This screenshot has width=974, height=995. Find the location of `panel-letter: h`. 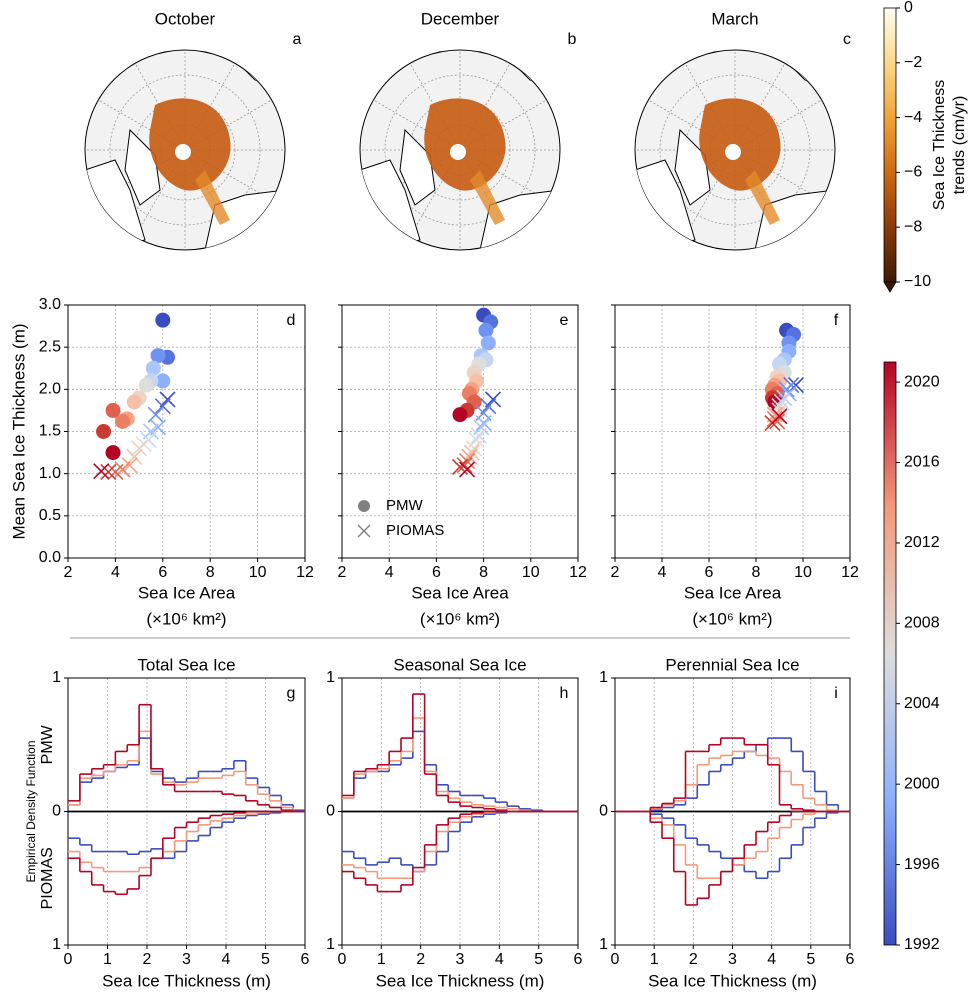

panel-letter: h is located at coordinates (564, 693).